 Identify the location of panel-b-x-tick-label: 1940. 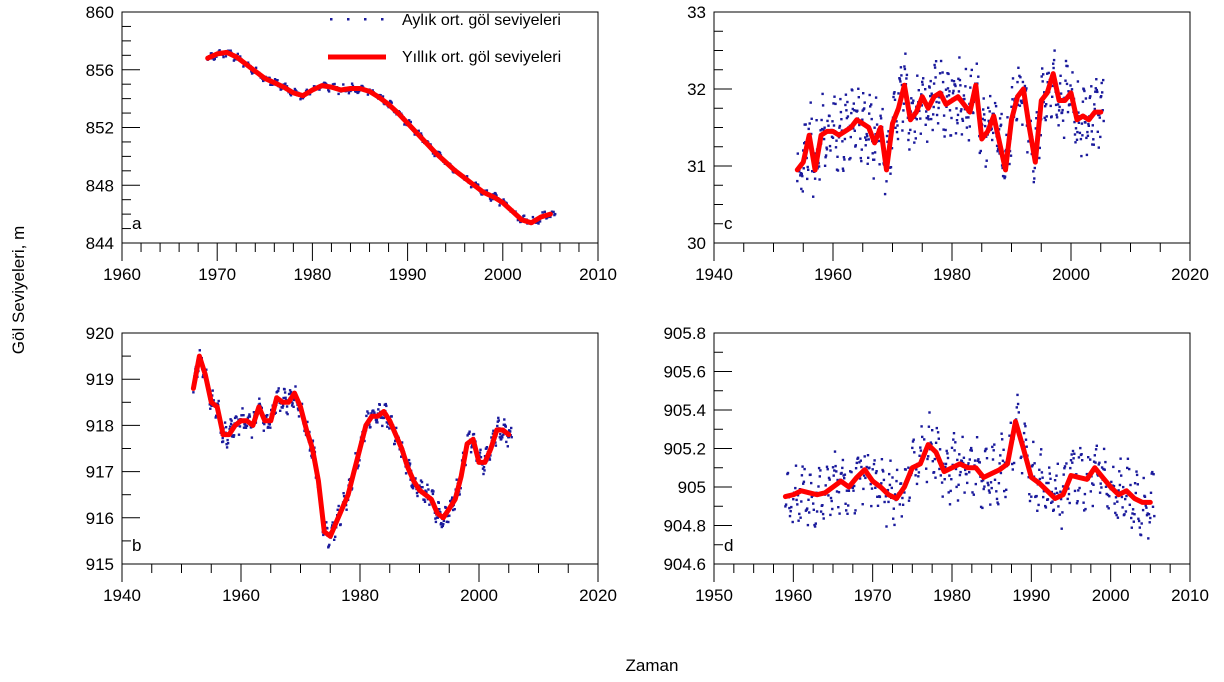
(122, 595).